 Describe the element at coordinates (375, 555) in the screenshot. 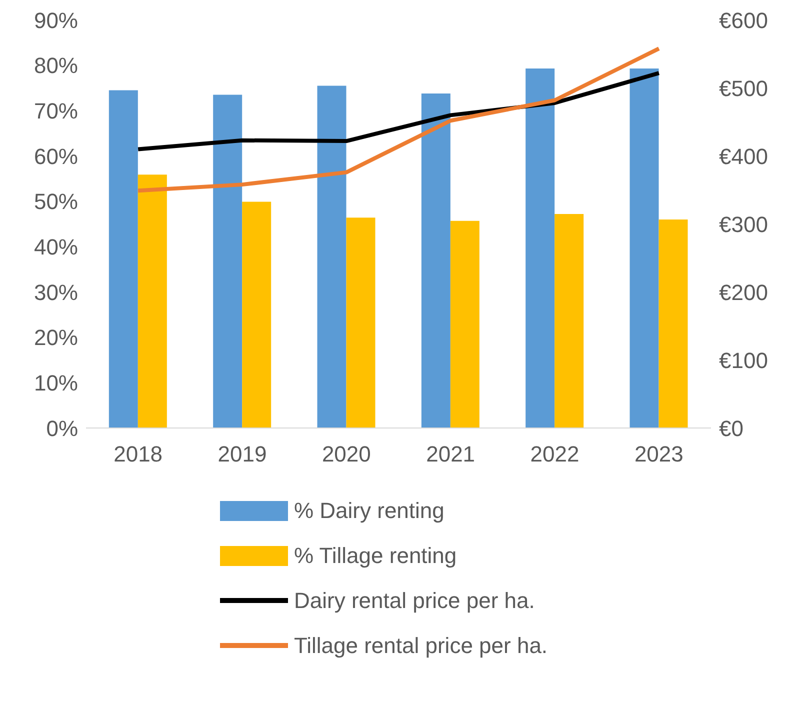

I see `legend-label: % Tillage renting` at that location.